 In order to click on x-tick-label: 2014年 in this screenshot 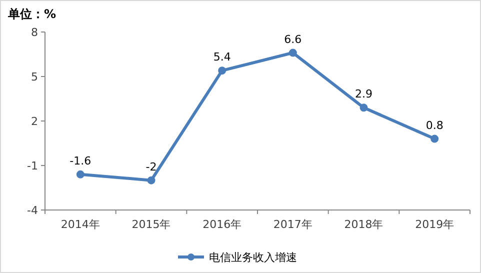, I will do `click(80, 224)`.